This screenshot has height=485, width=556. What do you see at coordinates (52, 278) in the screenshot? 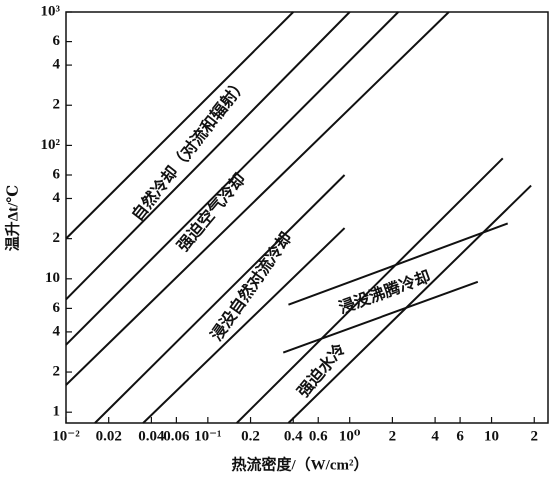
I see `y-tick-label: 10` at bounding box center [52, 278].